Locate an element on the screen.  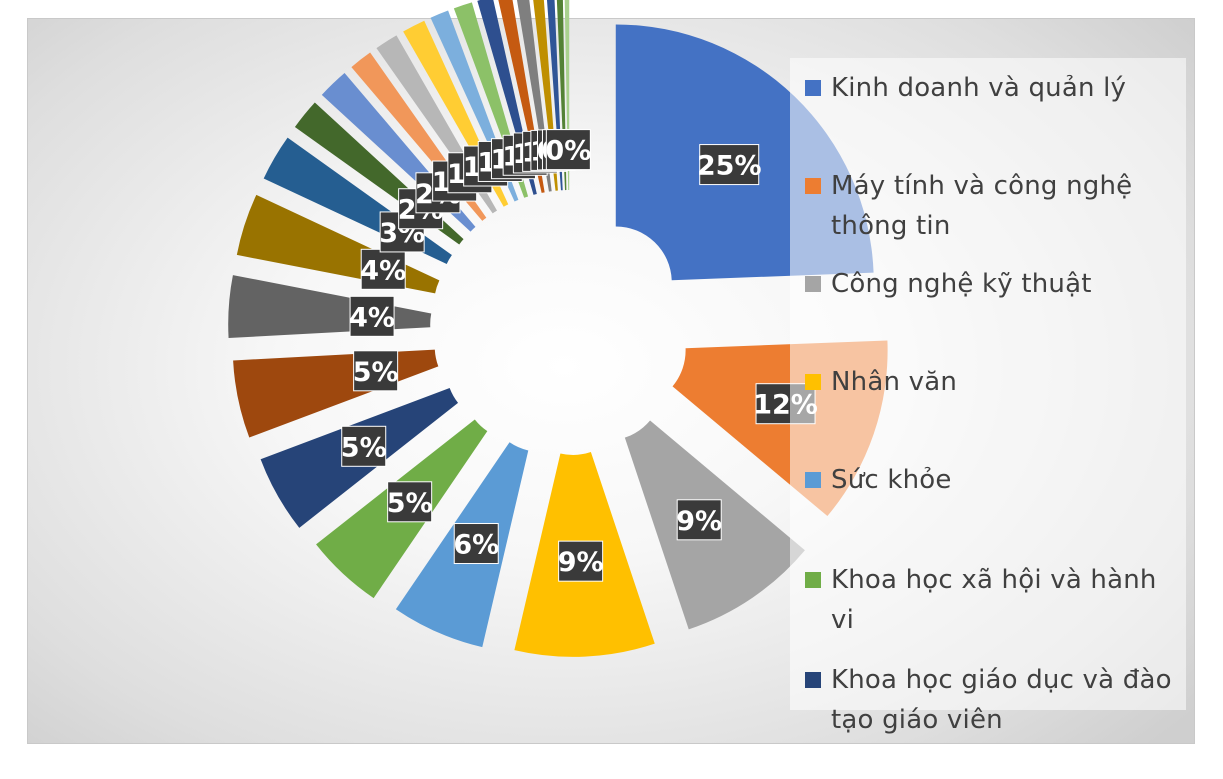
legend-item-education: Khoa học giáo dục và đào tạo giáo viên is located at coordinates (995, 700).